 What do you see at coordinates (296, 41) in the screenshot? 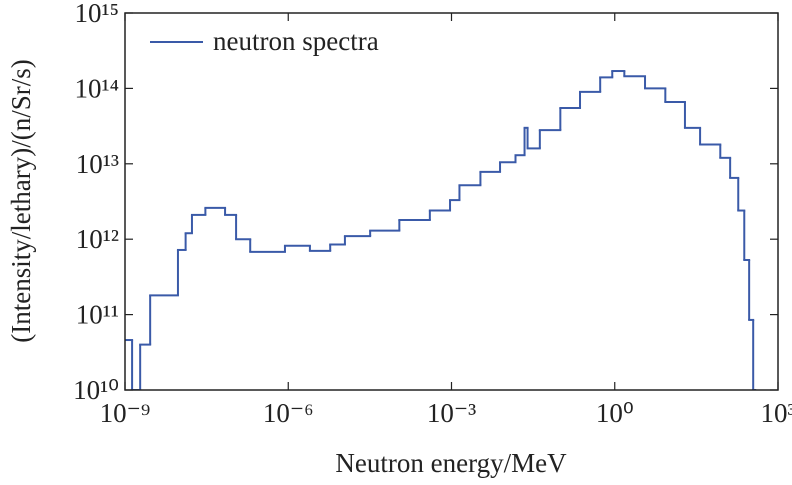
I see `legend-label: neutron spectra` at bounding box center [296, 41].